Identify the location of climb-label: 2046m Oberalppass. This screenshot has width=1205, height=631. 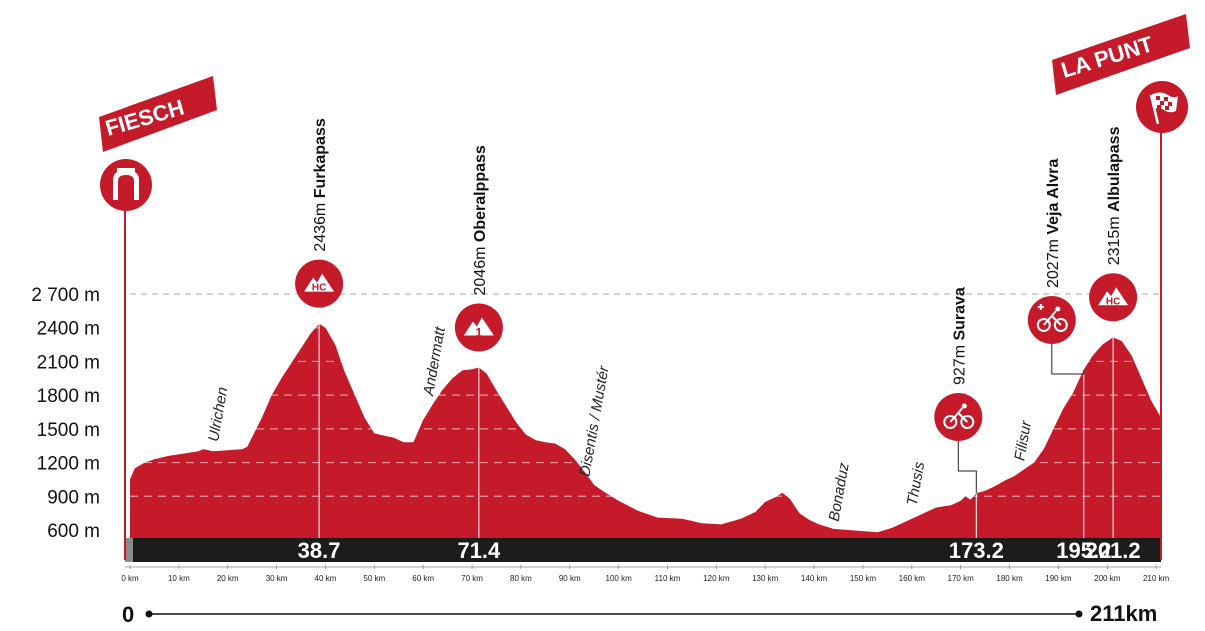
(480, 220).